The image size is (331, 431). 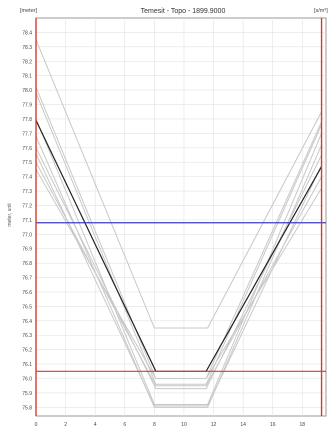 I want to click on y-tick-label: 78.1, so click(x=27, y=77).